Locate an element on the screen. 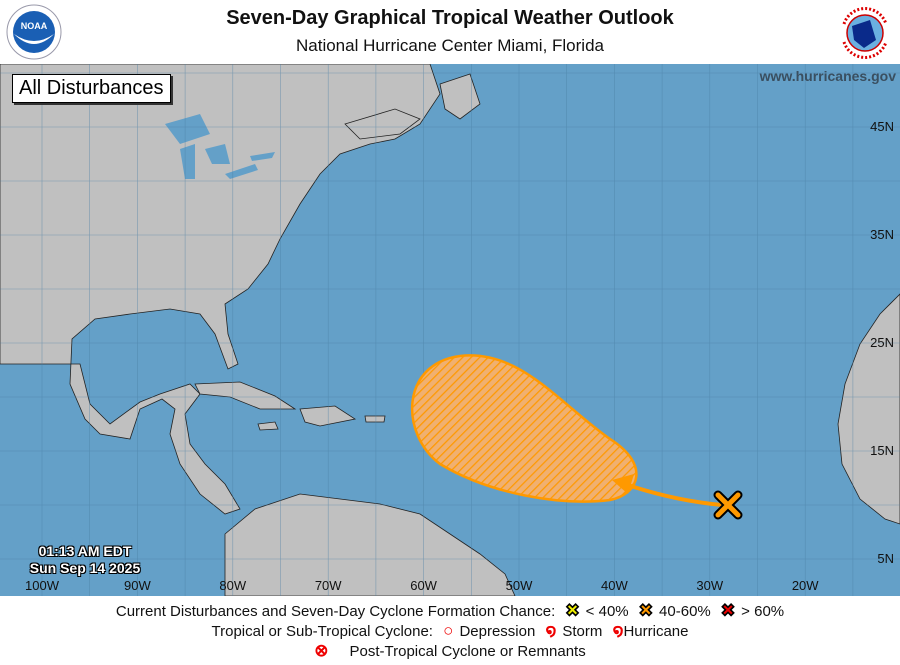 This screenshot has width=900, height=665. issue-date: Sun Sep 14 2025 is located at coordinates (85, 568).